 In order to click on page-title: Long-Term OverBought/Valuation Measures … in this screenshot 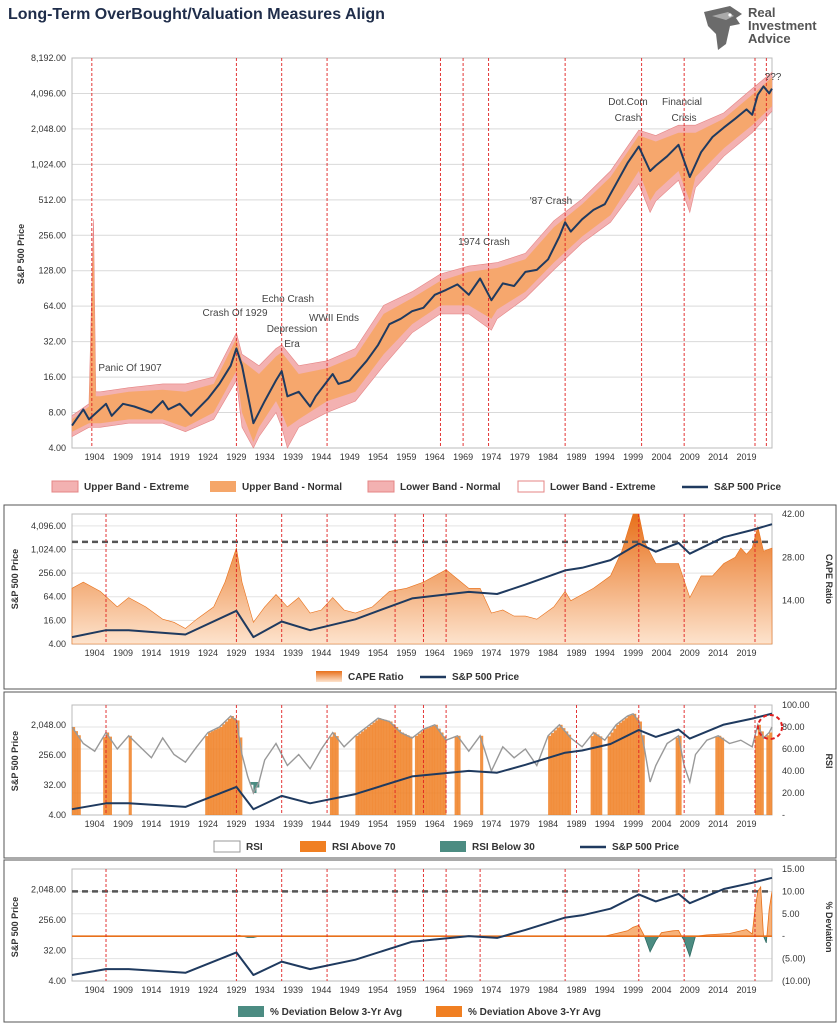, I will do `click(196, 14)`.